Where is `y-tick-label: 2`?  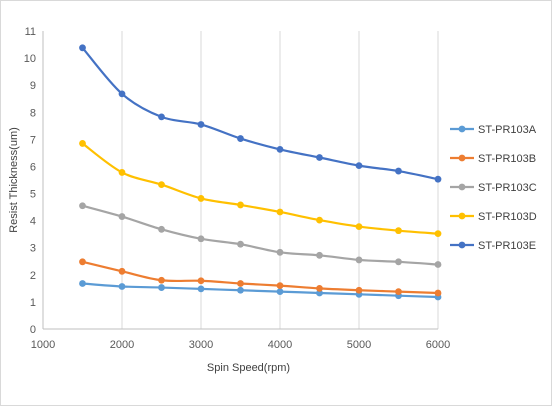
y-tick-label: 2 is located at coordinates (33, 276).